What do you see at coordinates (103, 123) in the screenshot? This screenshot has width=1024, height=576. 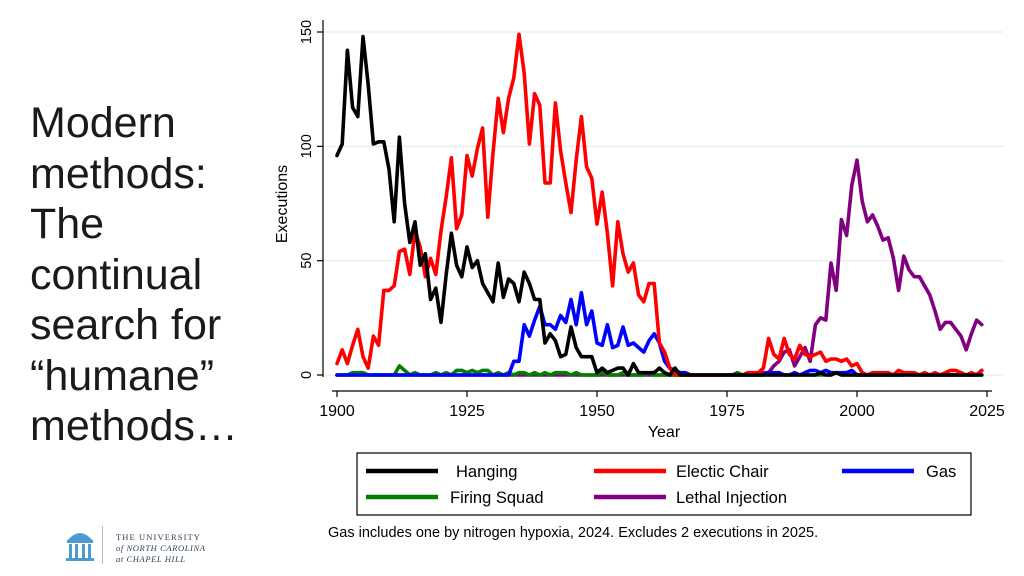 I see `title-line: Modern` at bounding box center [103, 123].